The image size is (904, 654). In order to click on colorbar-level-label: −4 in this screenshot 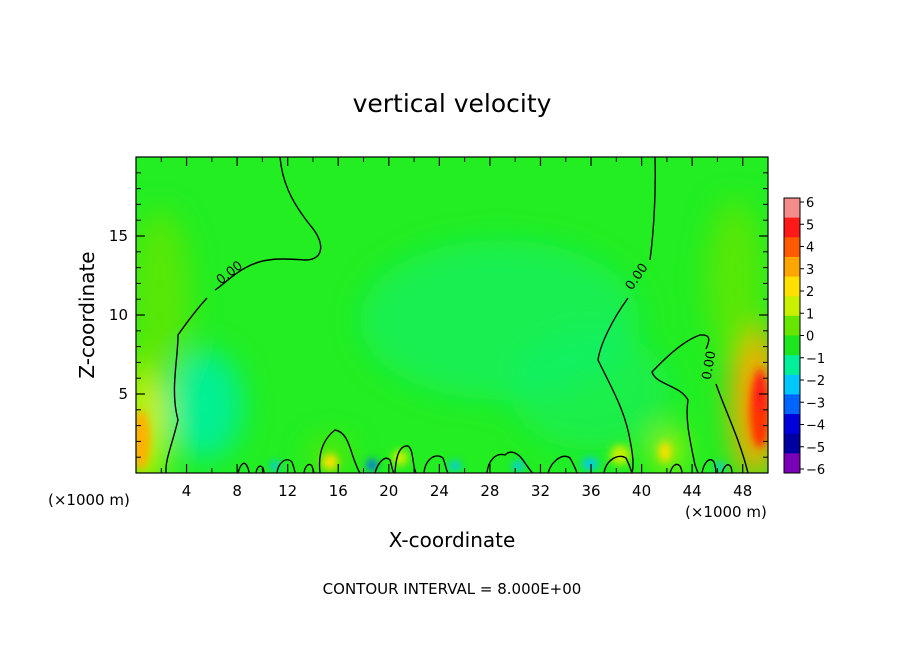, I will do `click(815, 426)`.